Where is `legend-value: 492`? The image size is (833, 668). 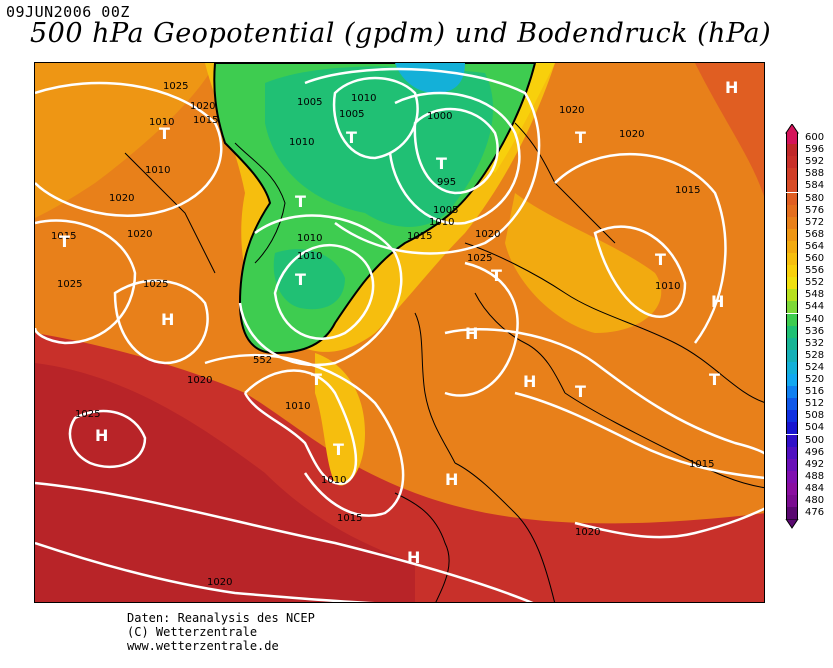
legend-value: 492 is located at coordinates (815, 464).